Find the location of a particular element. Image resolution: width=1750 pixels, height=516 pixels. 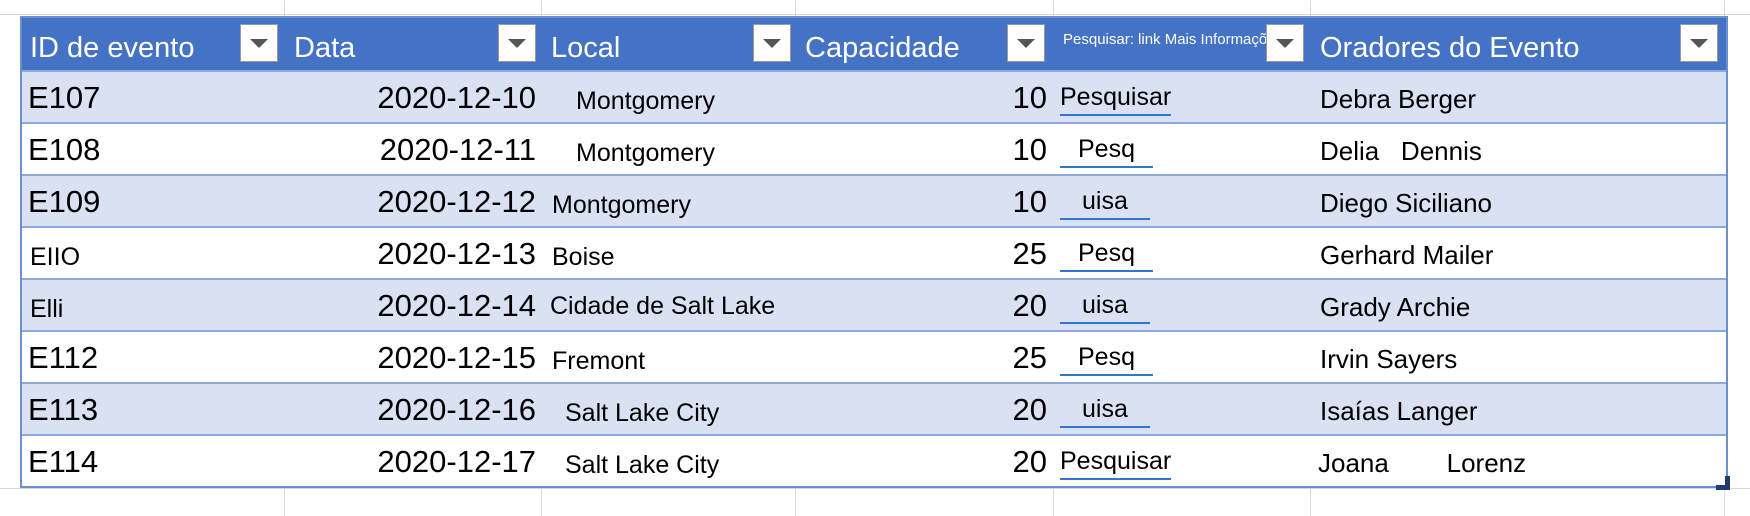

speaker-cell: Grady Archie is located at coordinates (1395, 307).